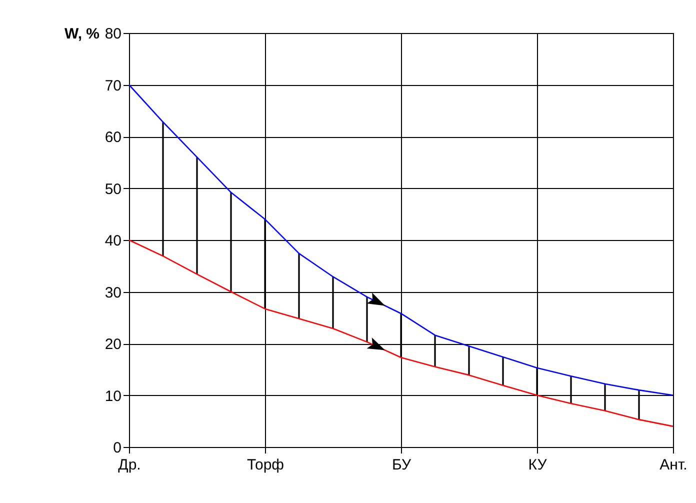 The image size is (696, 503). What do you see at coordinates (113, 241) in the screenshot?
I see `y-tick-label: 40` at bounding box center [113, 241].